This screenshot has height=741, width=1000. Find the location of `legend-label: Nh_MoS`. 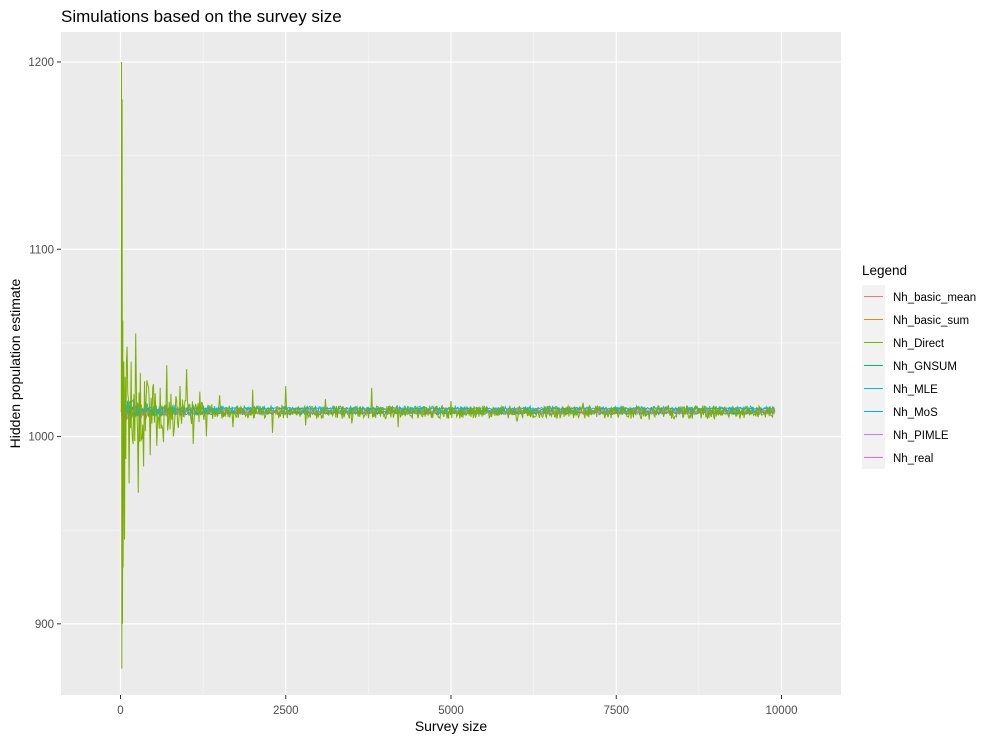

legend-label: Nh_MoS is located at coordinates (915, 413).